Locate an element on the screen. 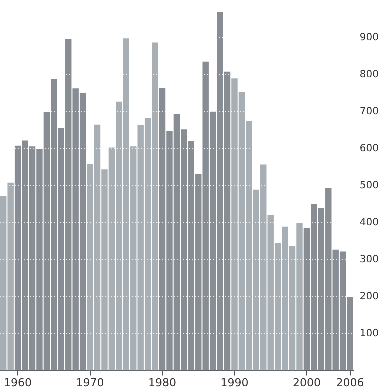 The image size is (387, 391). y-tick-label: 800 is located at coordinates (370, 74).